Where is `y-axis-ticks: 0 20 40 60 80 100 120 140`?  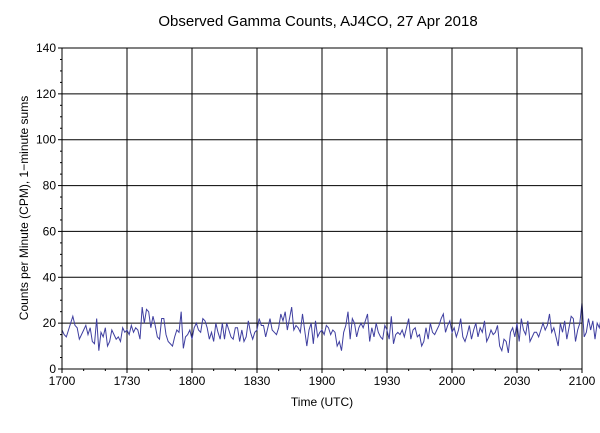
y-axis-ticks: 0 20 40 60 80 100 120 140 is located at coordinates (49, 208).